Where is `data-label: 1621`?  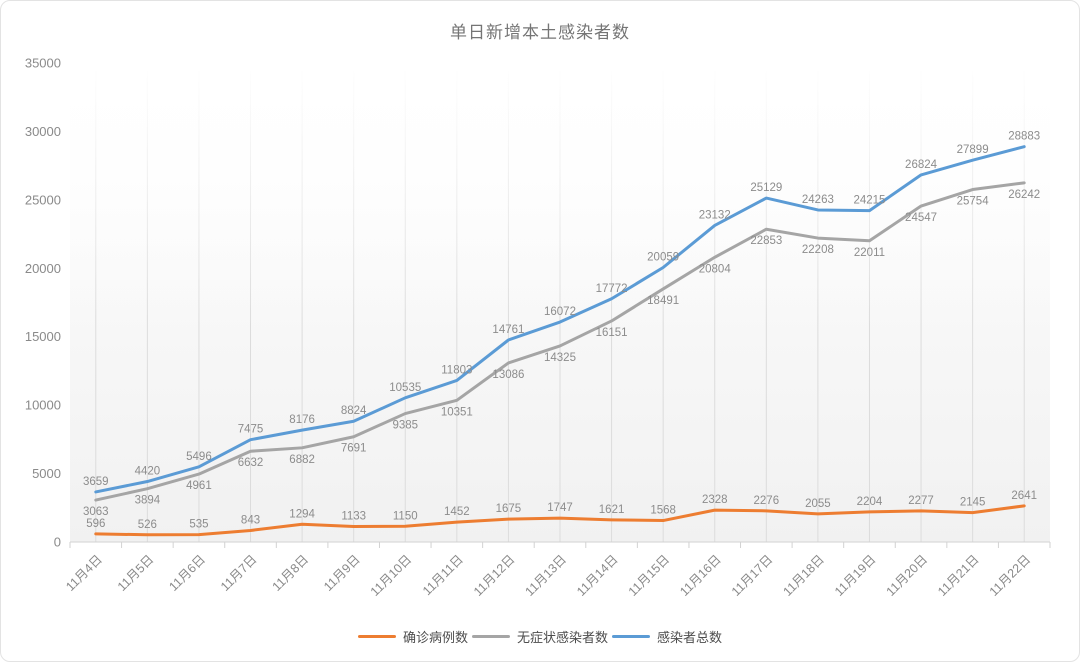 data-label: 1621 is located at coordinates (612, 510).